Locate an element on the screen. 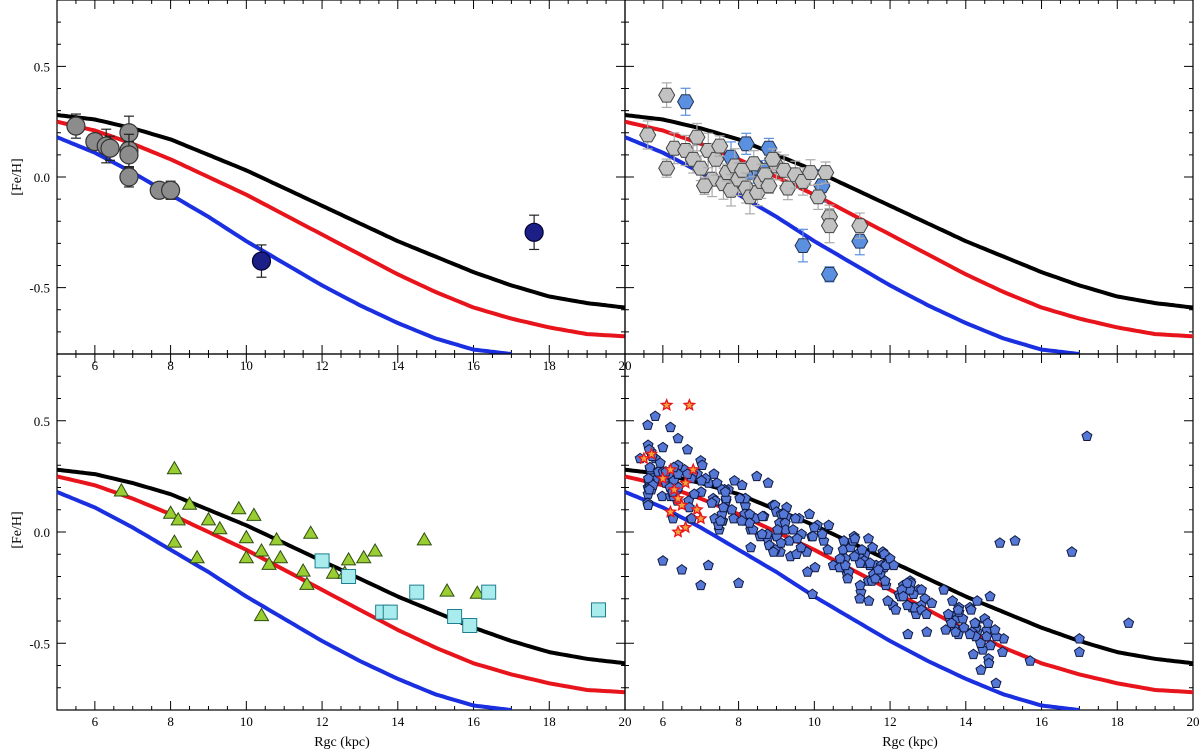  x-tick-label: 14 is located at coordinates (966, 721).